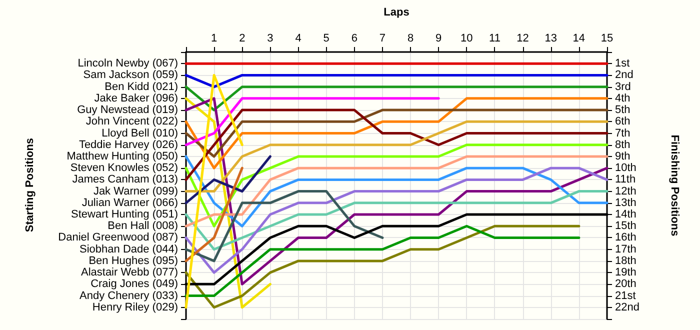 This screenshot has height=330, width=700. Describe the element at coordinates (141, 86) in the screenshot. I see `text: Ben Kidd (021)` at that location.